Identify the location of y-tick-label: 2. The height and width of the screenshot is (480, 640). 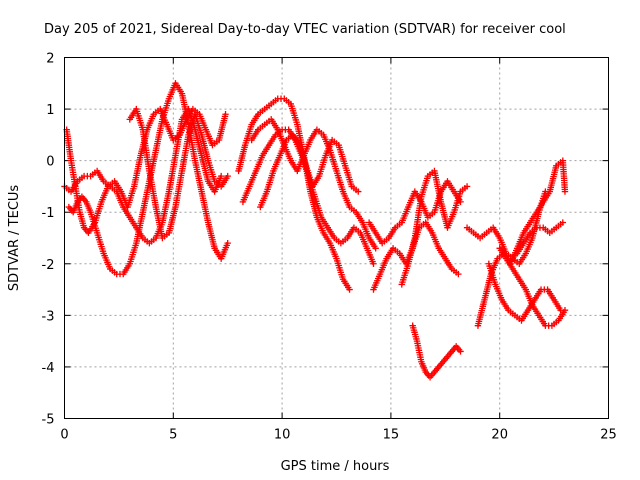
(50, 59).